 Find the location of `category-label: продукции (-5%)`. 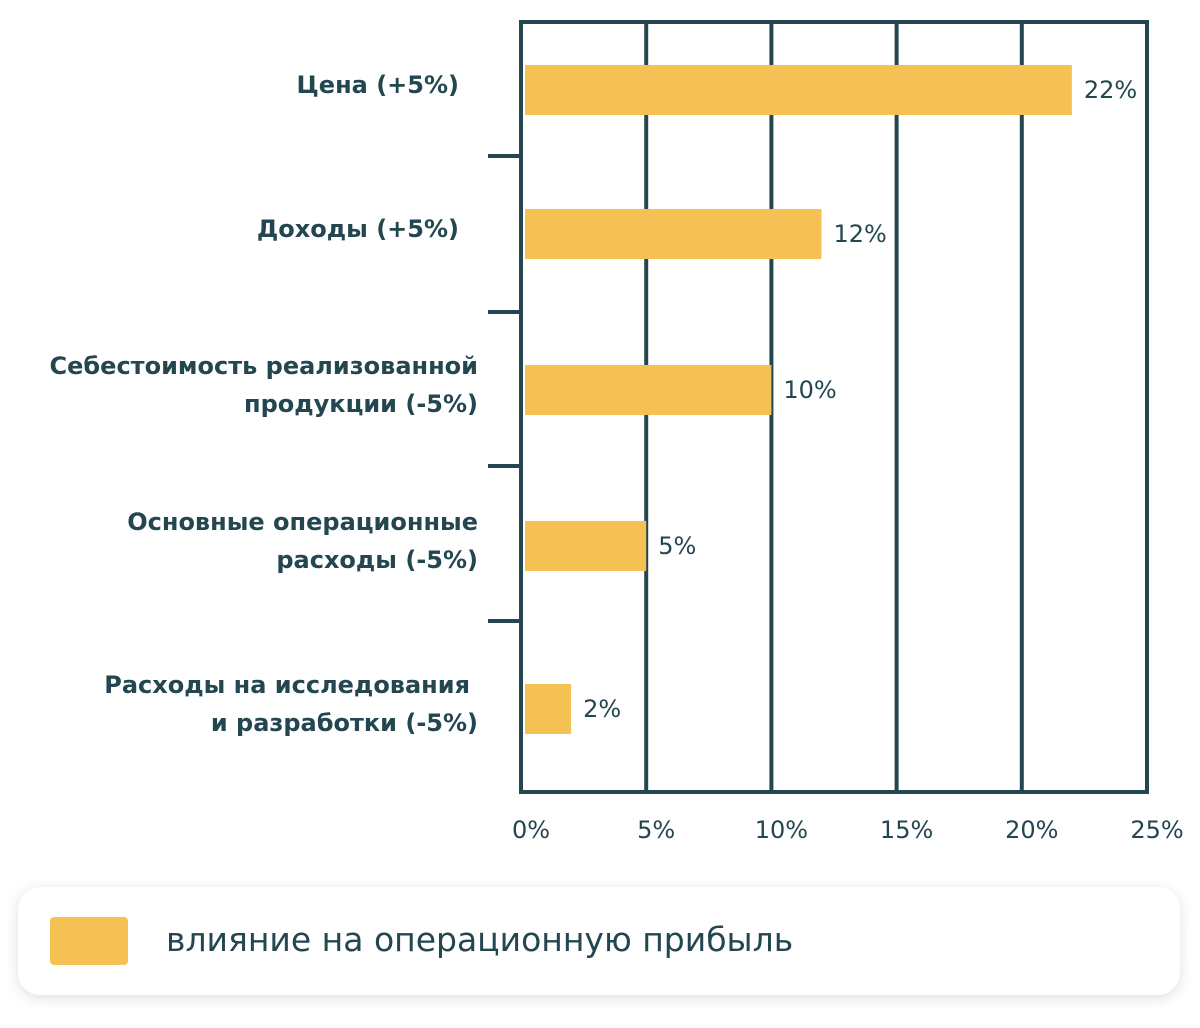

category-label: продукции (-5%) is located at coordinates (361, 404).